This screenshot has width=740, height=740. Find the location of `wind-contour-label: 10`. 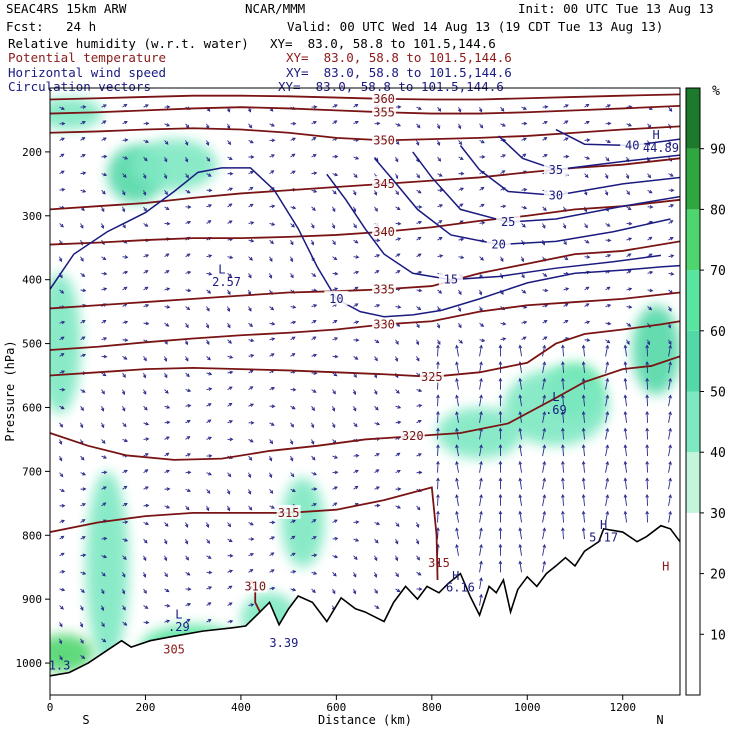

wind-contour-label: 10 is located at coordinates (336, 299).